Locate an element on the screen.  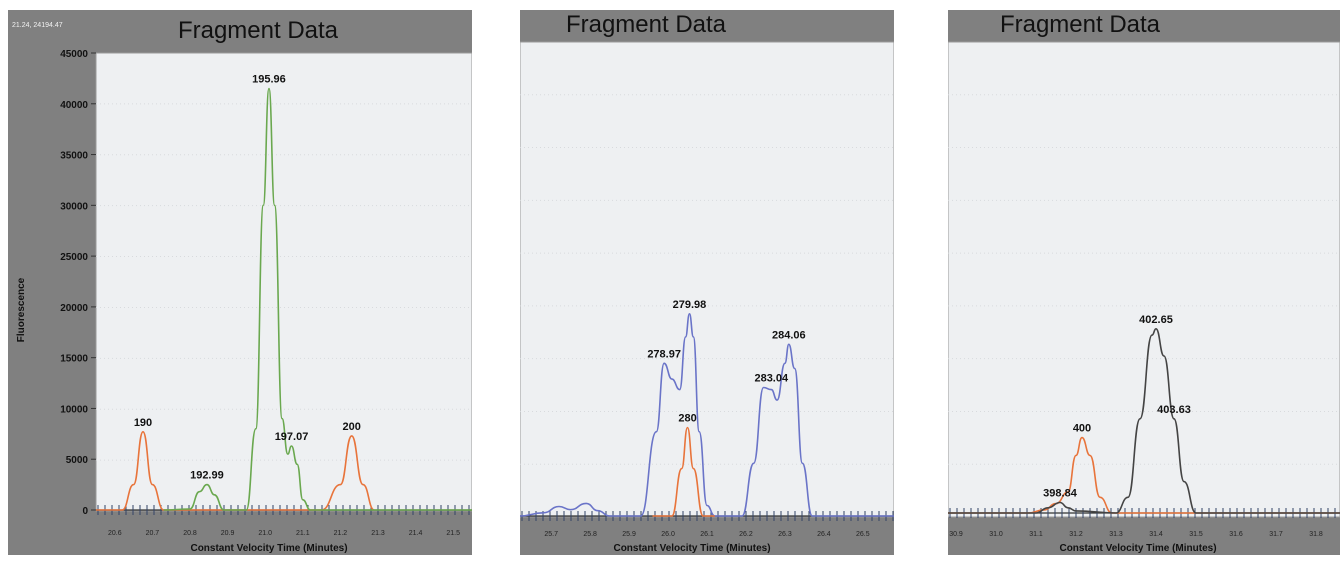
peak-labels-1: 190 192.99 195.96 197.07 200 is located at coordinates (247, 278).